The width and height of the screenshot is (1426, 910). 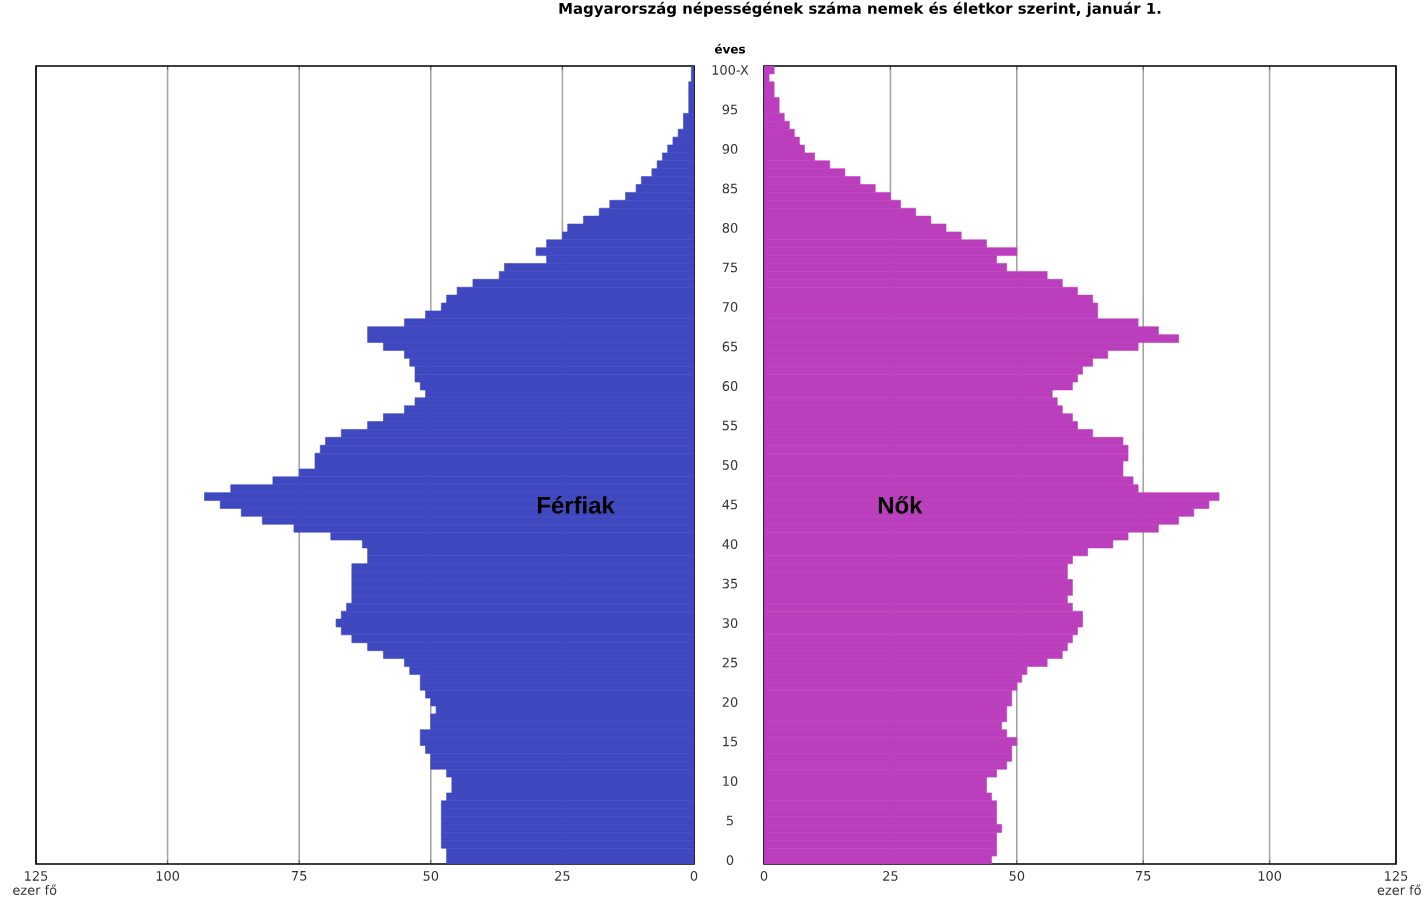 What do you see at coordinates (576, 505) in the screenshot?
I see `annotation: Férfiak` at bounding box center [576, 505].